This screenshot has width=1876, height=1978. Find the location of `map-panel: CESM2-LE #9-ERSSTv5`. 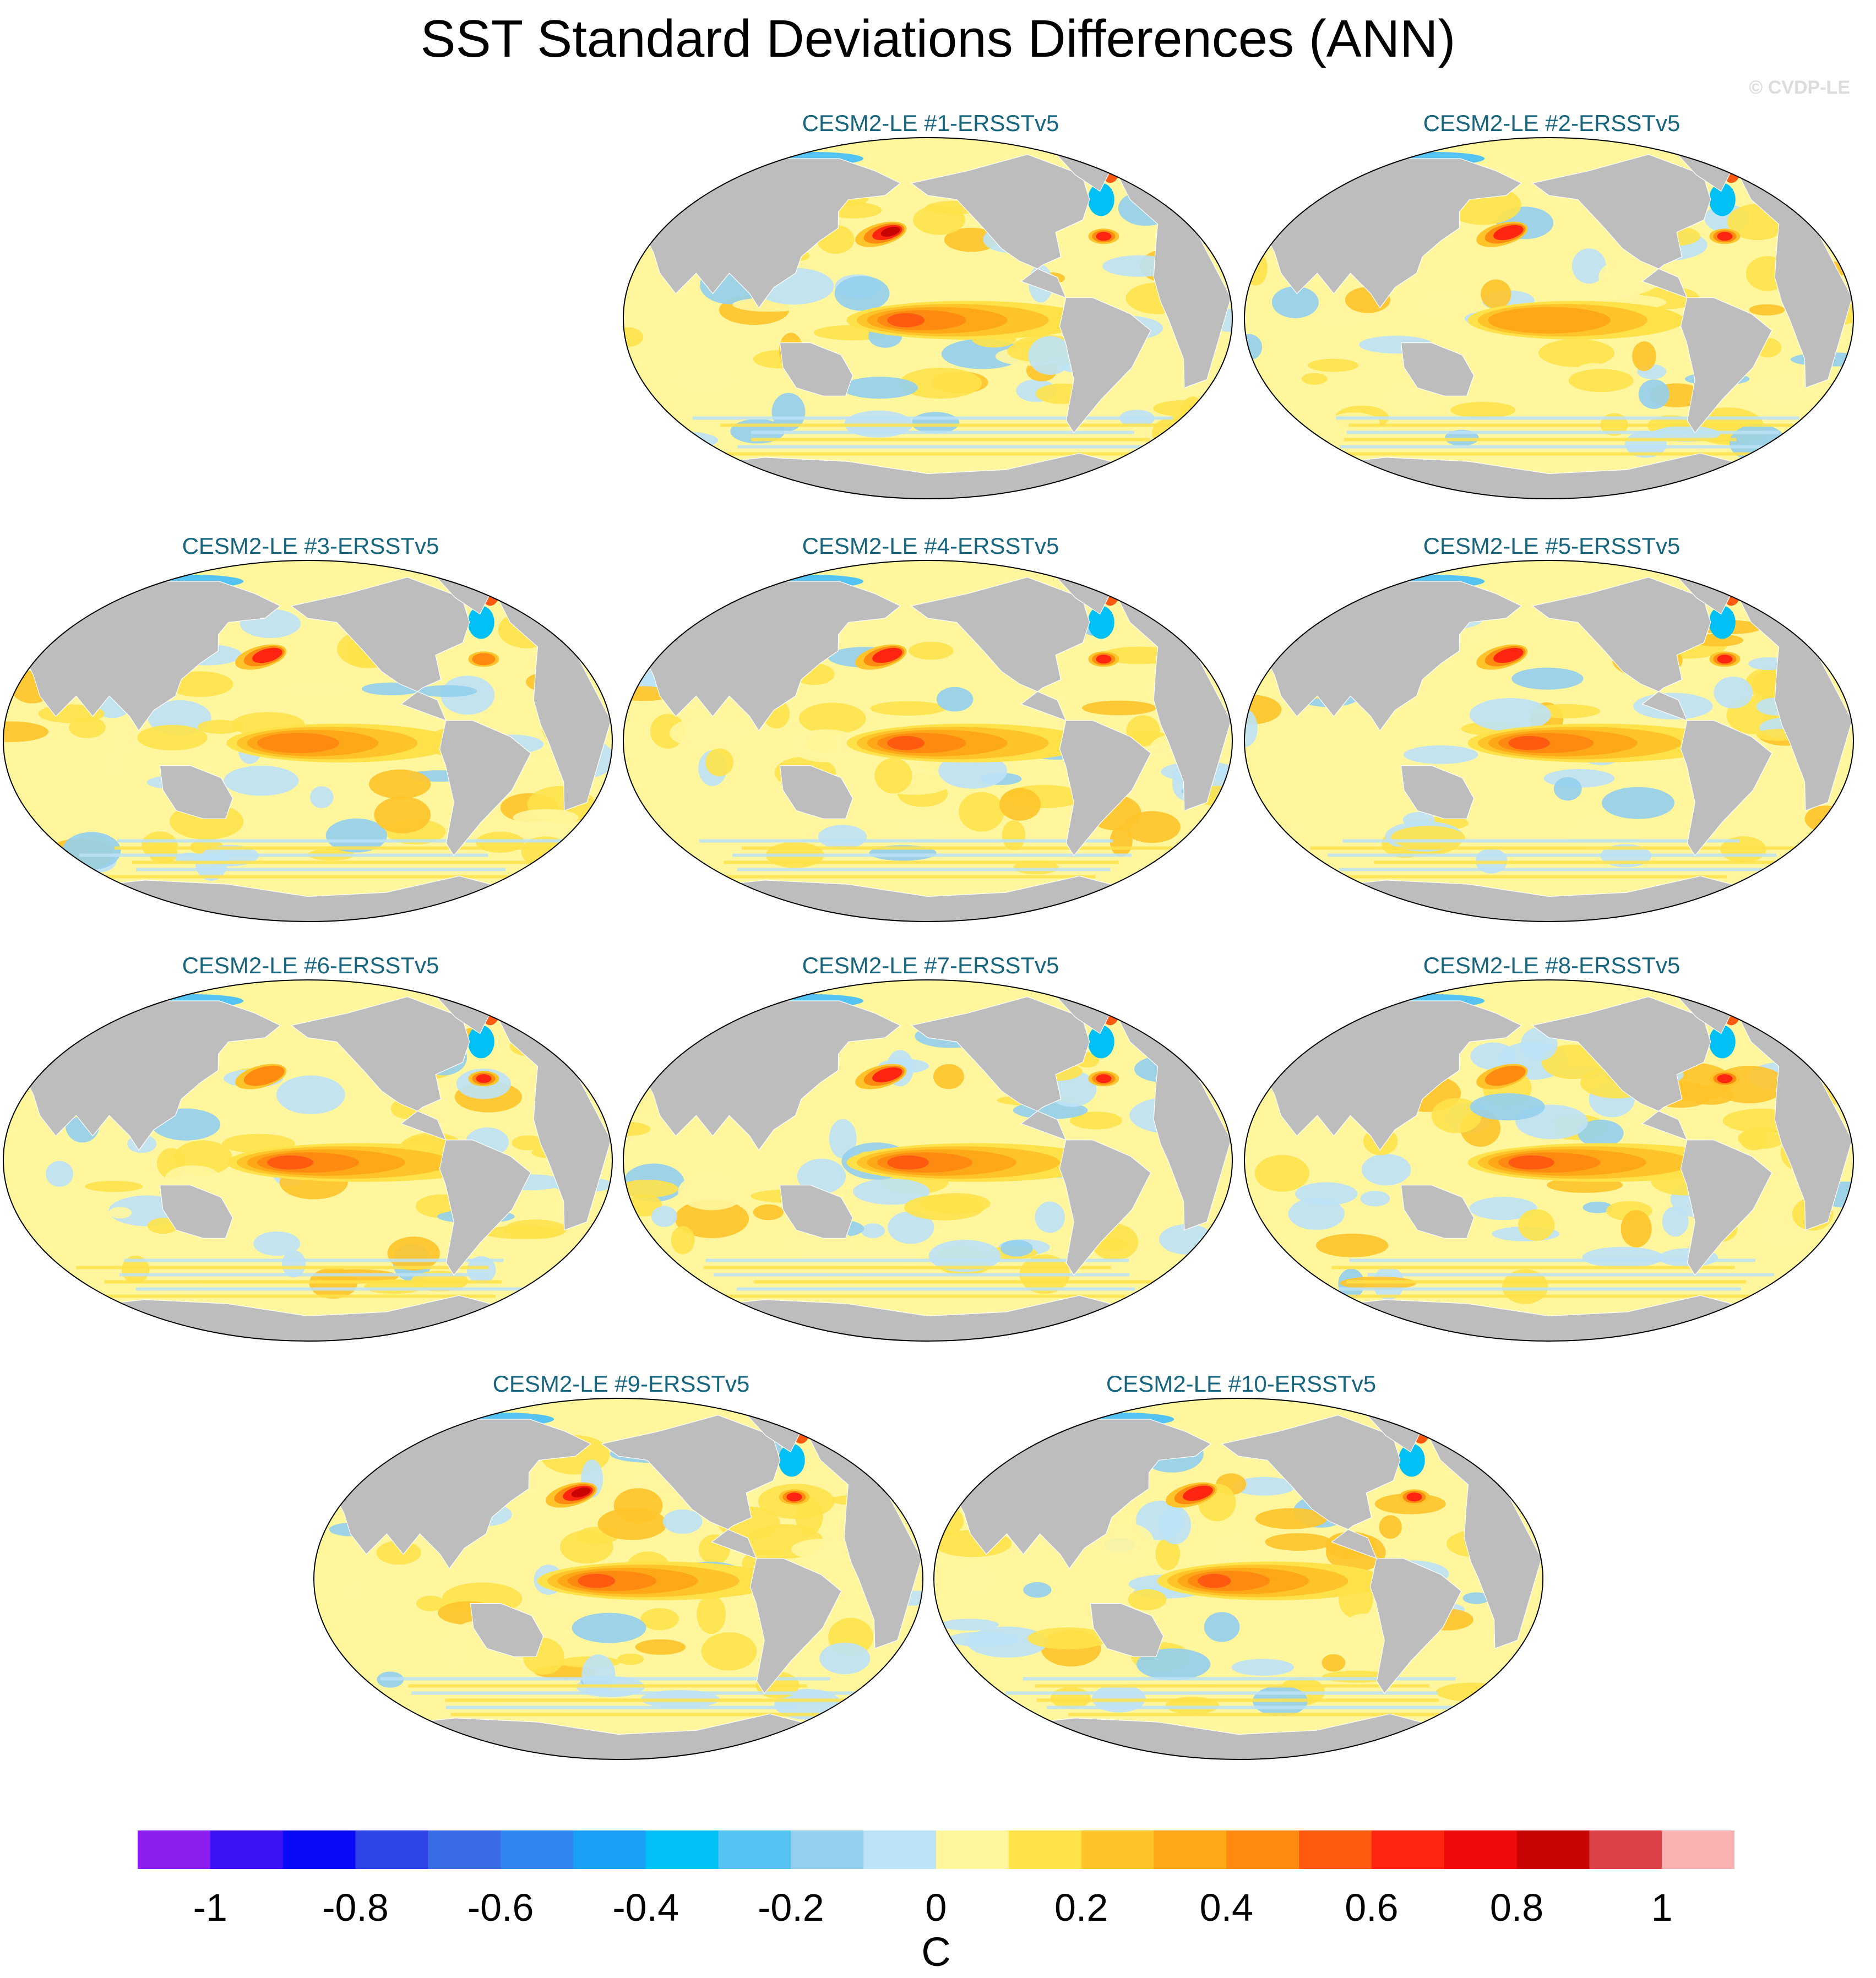

map-panel: CESM2-LE #9-ERSSTv5 is located at coordinates (621, 1591).